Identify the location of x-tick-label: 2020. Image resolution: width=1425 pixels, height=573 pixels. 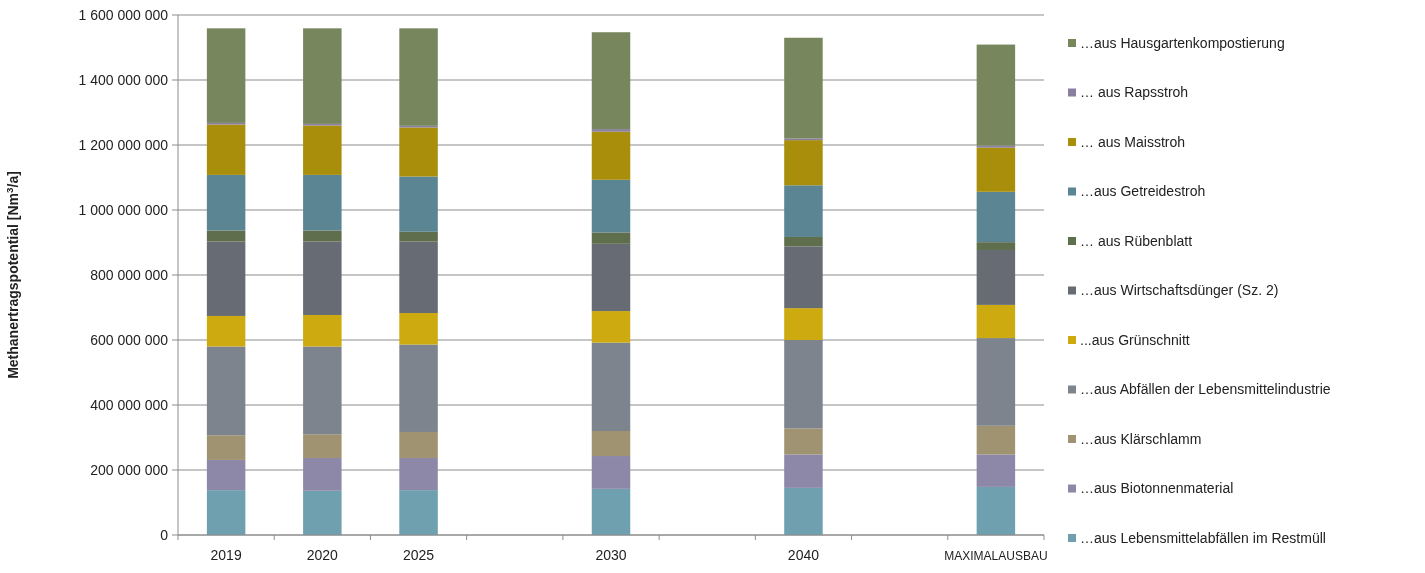
(322, 555).